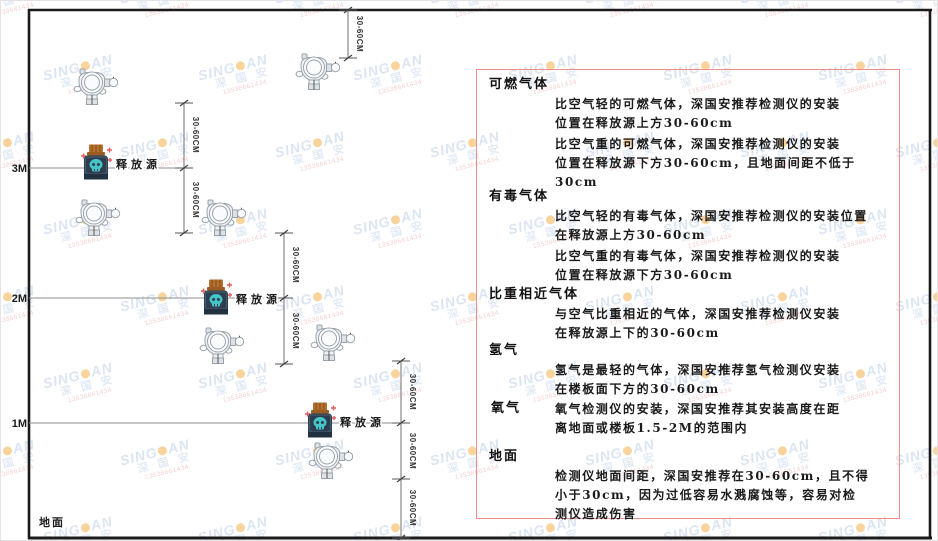 The width and height of the screenshot is (938, 541). Describe the element at coordinates (698, 370) in the screenshot. I see `paragraph-line: 氢气是最轻的气体，深国安推荐氢气检测仪安装` at that location.